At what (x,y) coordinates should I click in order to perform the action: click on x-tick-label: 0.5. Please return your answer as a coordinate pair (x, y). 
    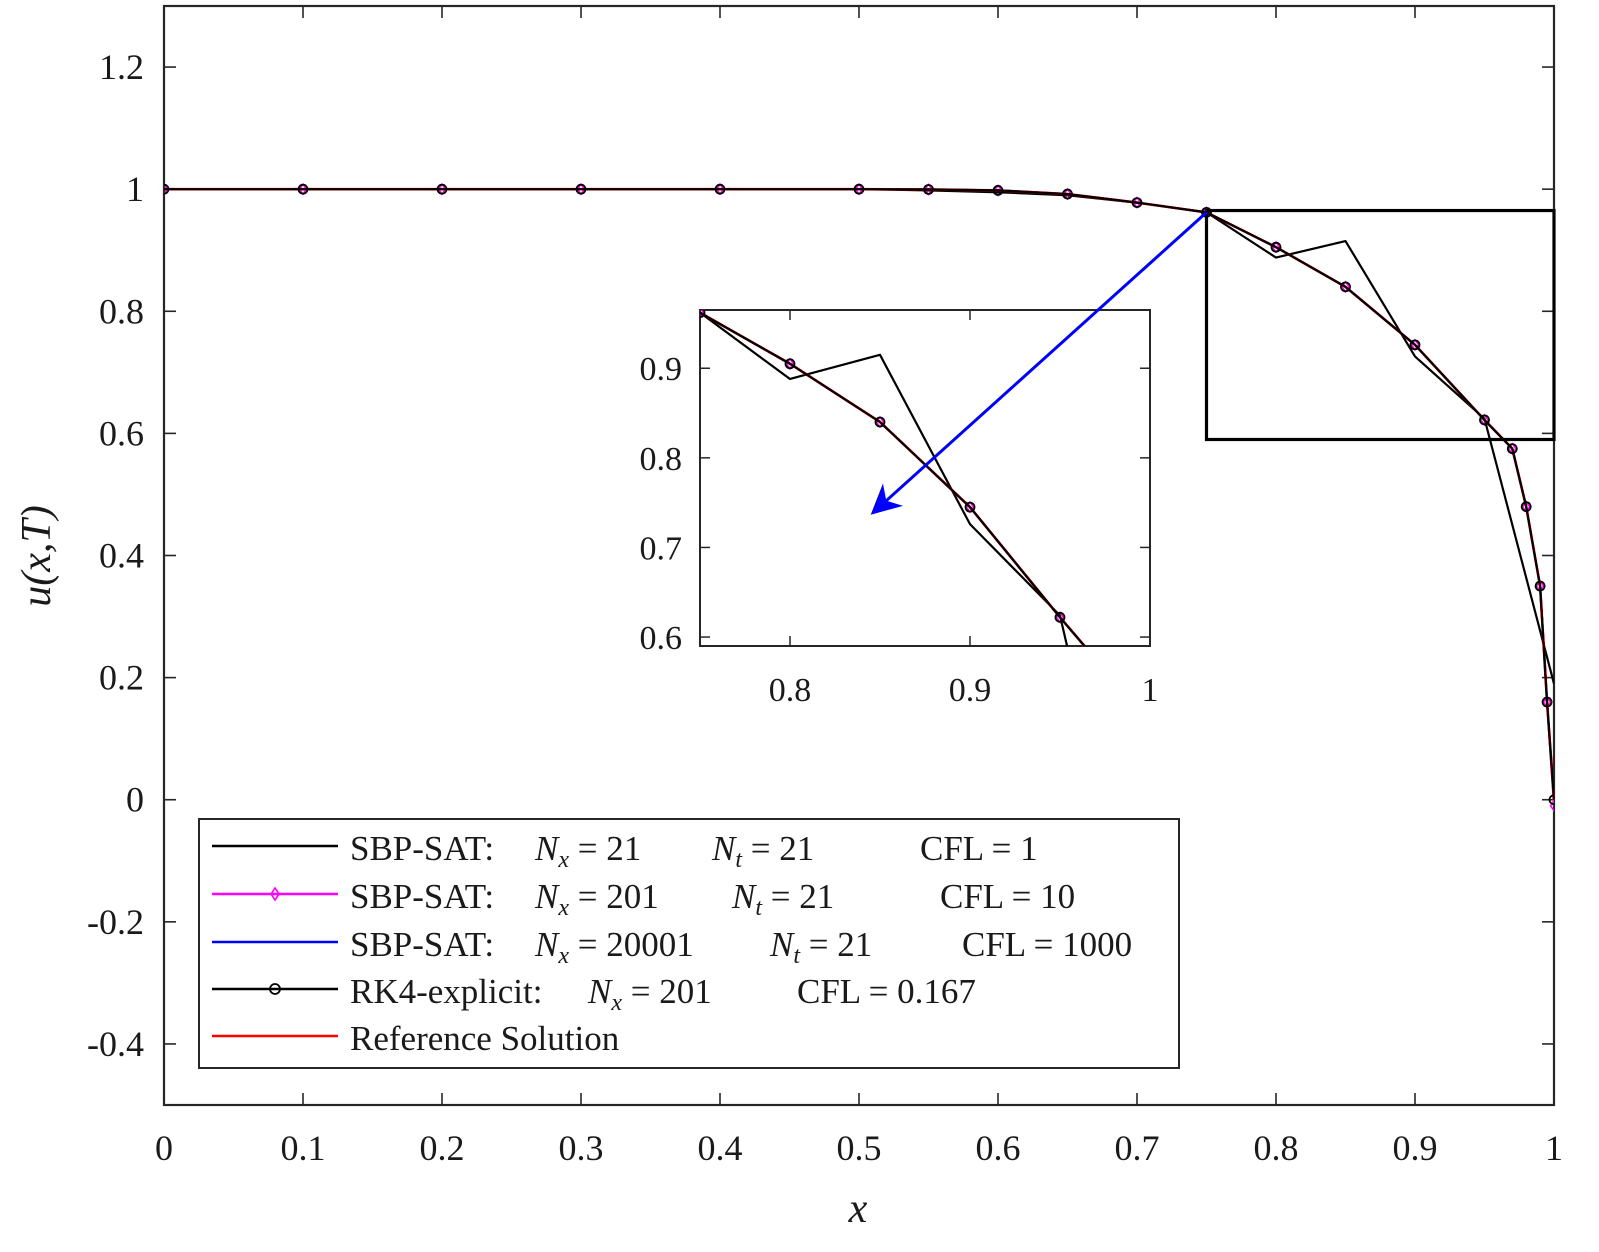
    Looking at the image, I should click on (859, 1148).